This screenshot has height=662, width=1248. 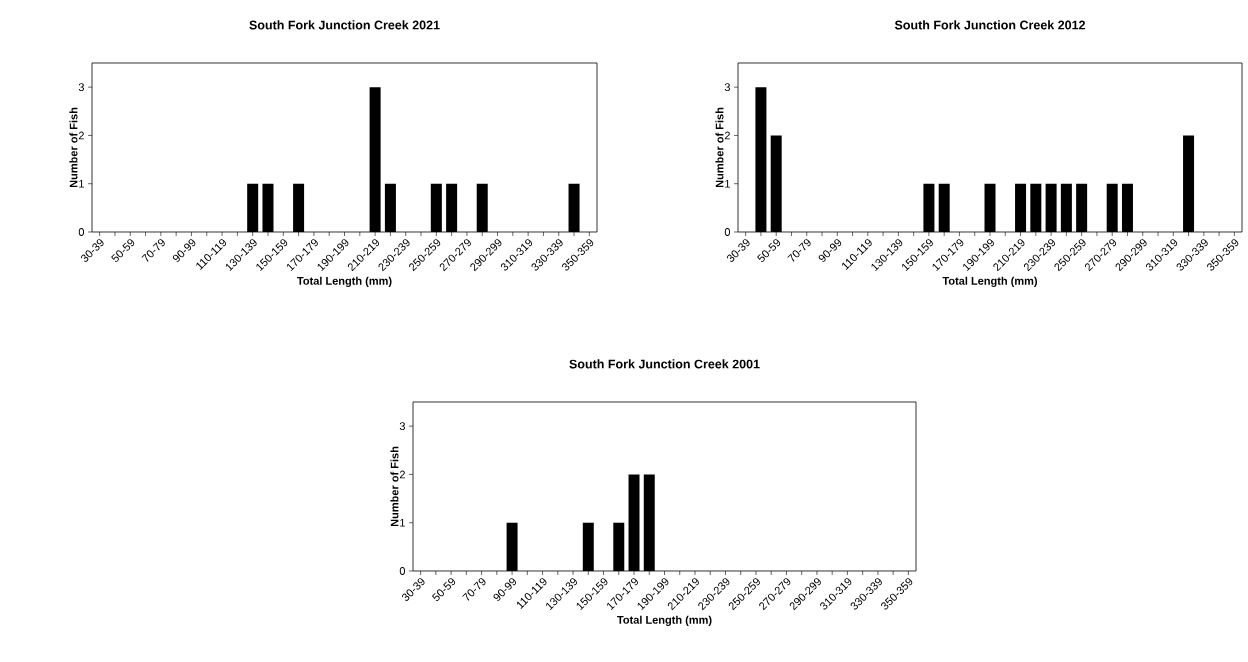 I want to click on chart-title: South Fork Junction Creek 2001, so click(x=664, y=364).